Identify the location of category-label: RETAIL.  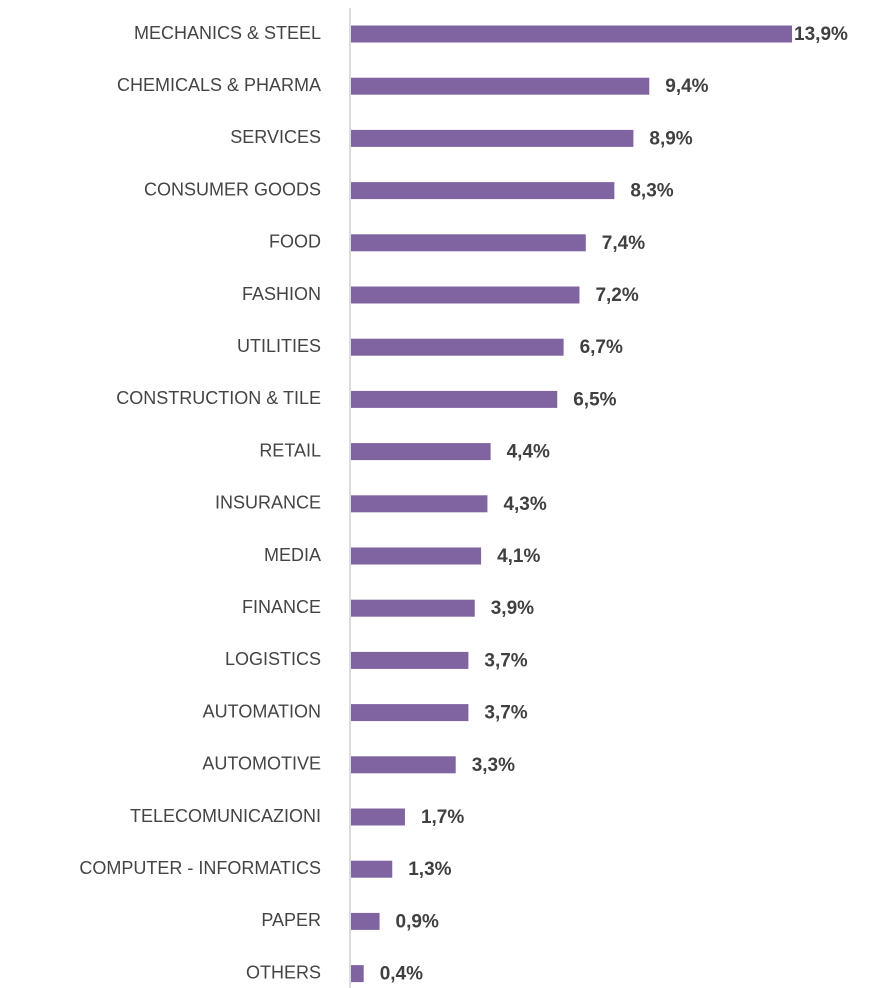
(290, 450).